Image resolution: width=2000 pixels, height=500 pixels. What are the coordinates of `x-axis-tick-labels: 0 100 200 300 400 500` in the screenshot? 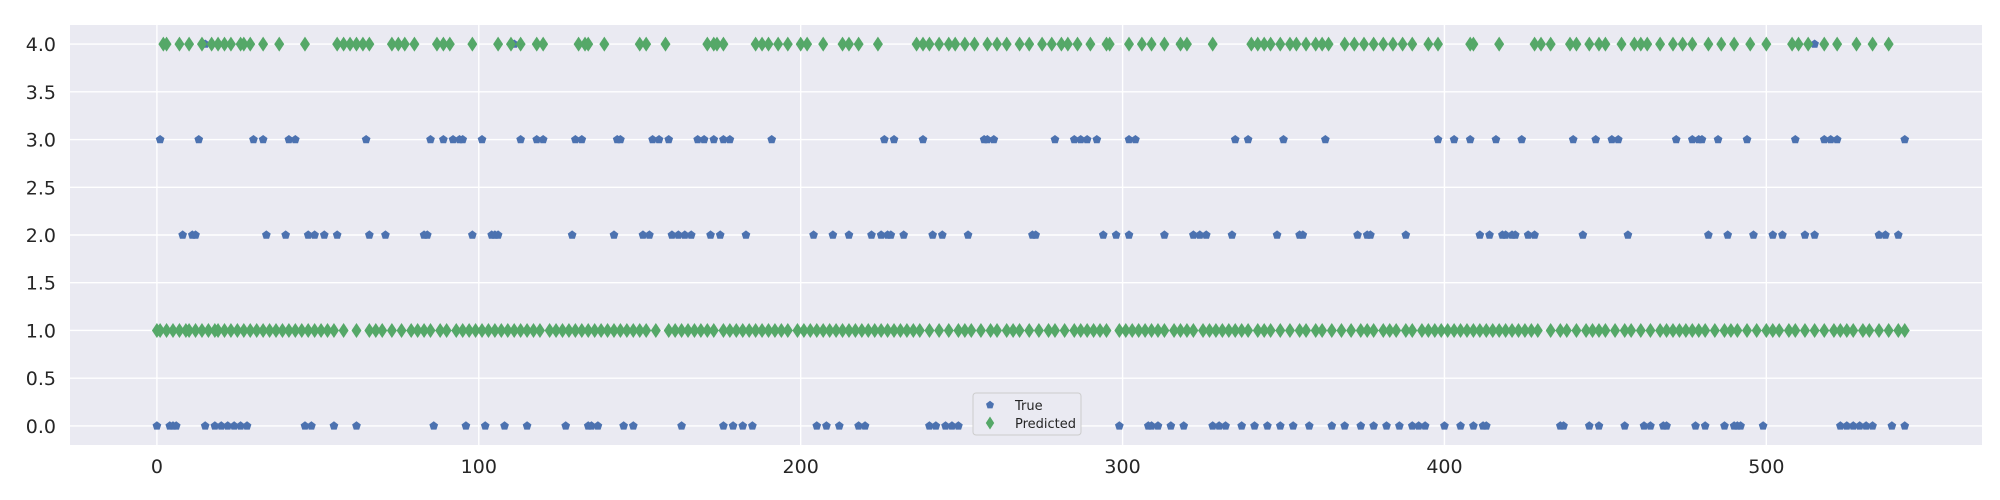 It's located at (968, 467).